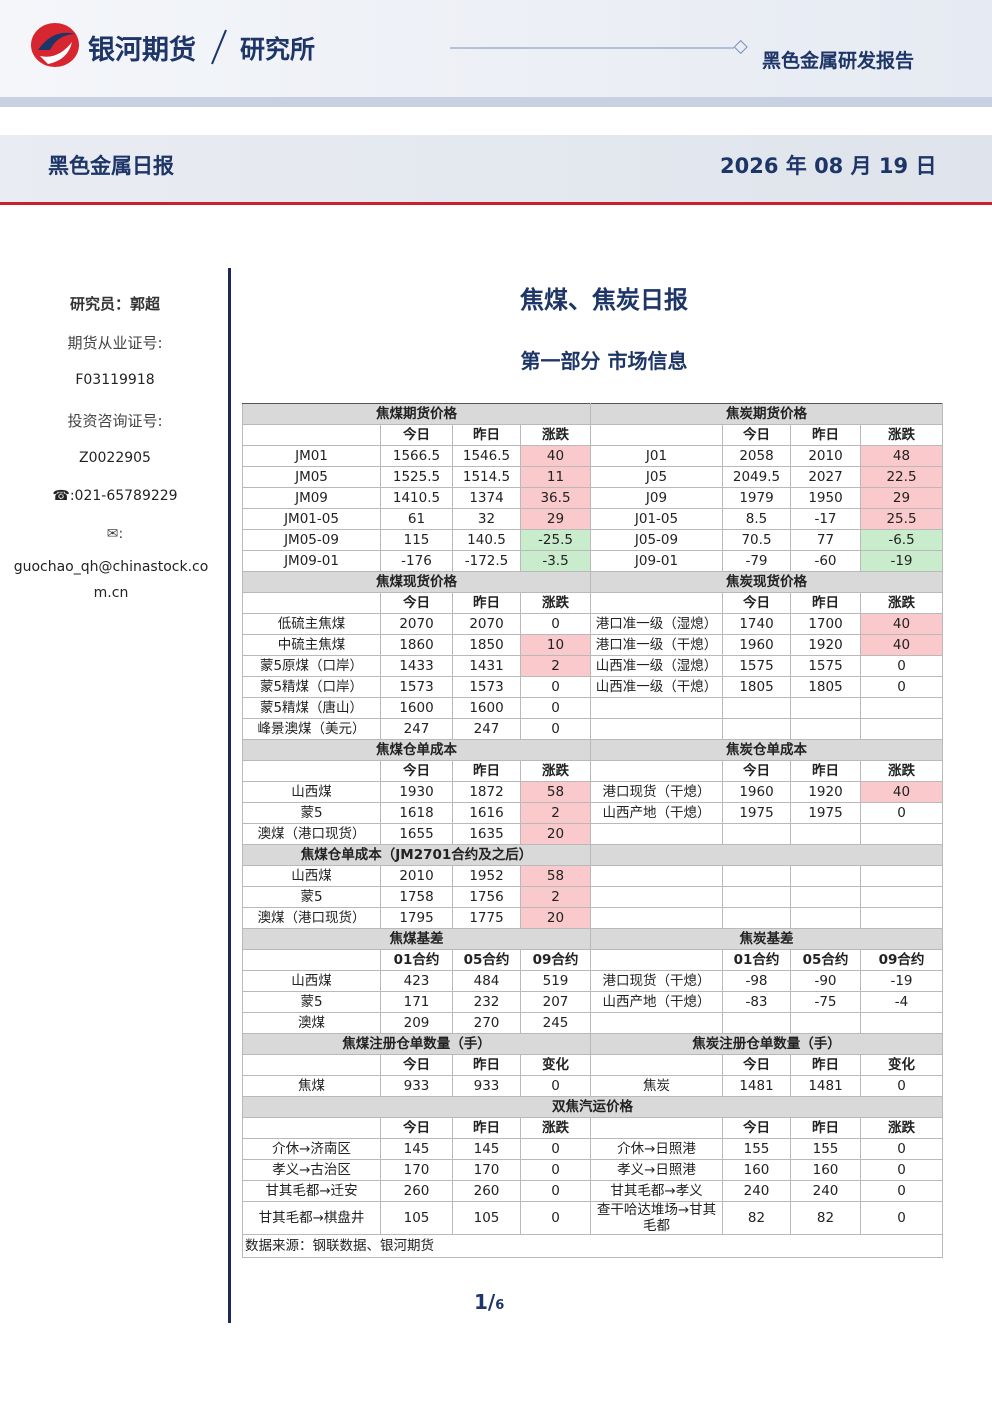  I want to click on table-row: 蒙5 1758 1756 2, so click(592, 897).